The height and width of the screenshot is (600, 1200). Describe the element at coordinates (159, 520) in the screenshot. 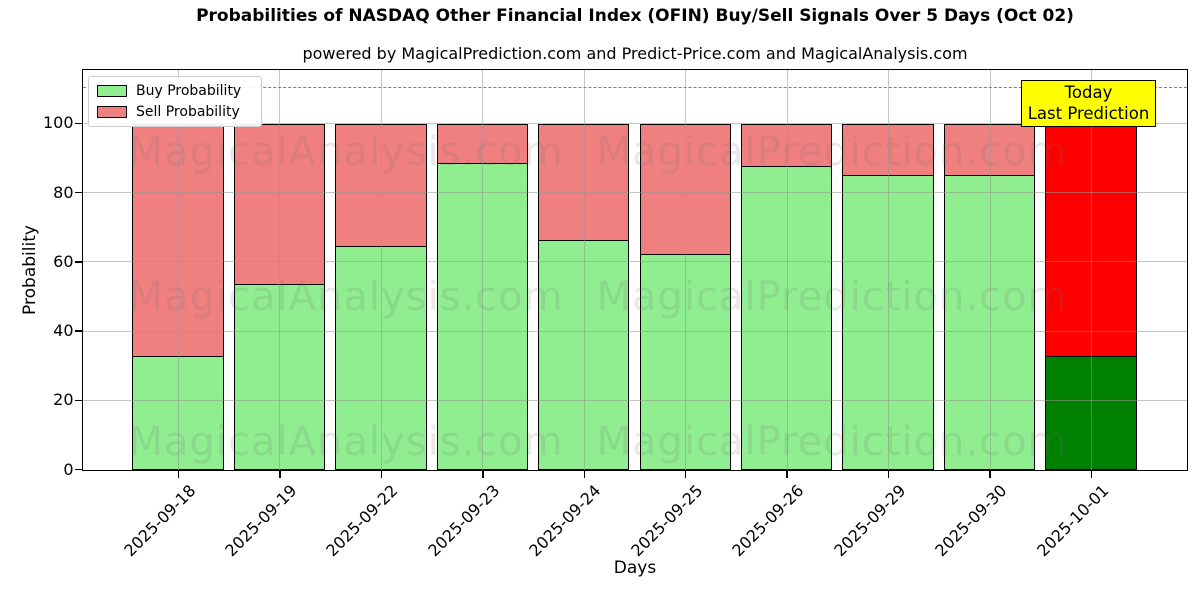

I see `x-tick-label-text: 2025-09-18` at that location.